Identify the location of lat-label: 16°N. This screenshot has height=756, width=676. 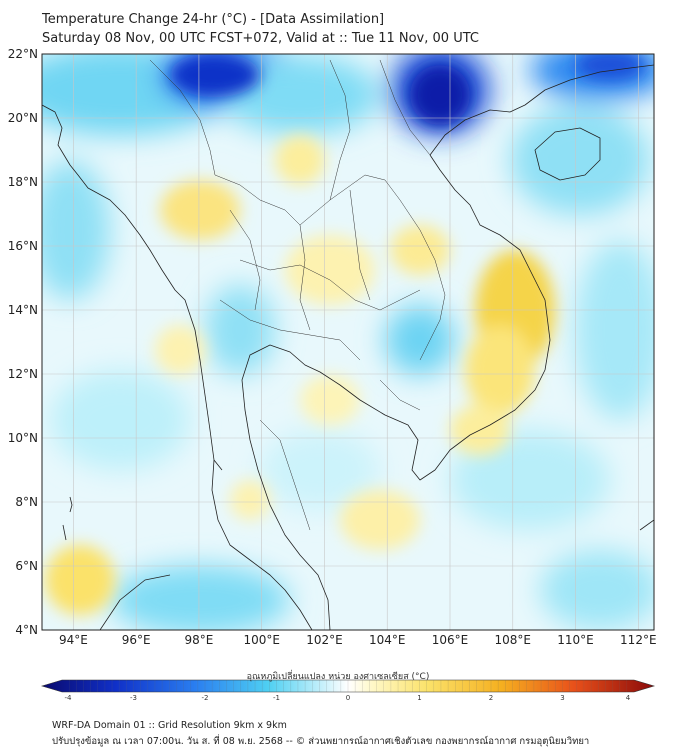
(23, 246).